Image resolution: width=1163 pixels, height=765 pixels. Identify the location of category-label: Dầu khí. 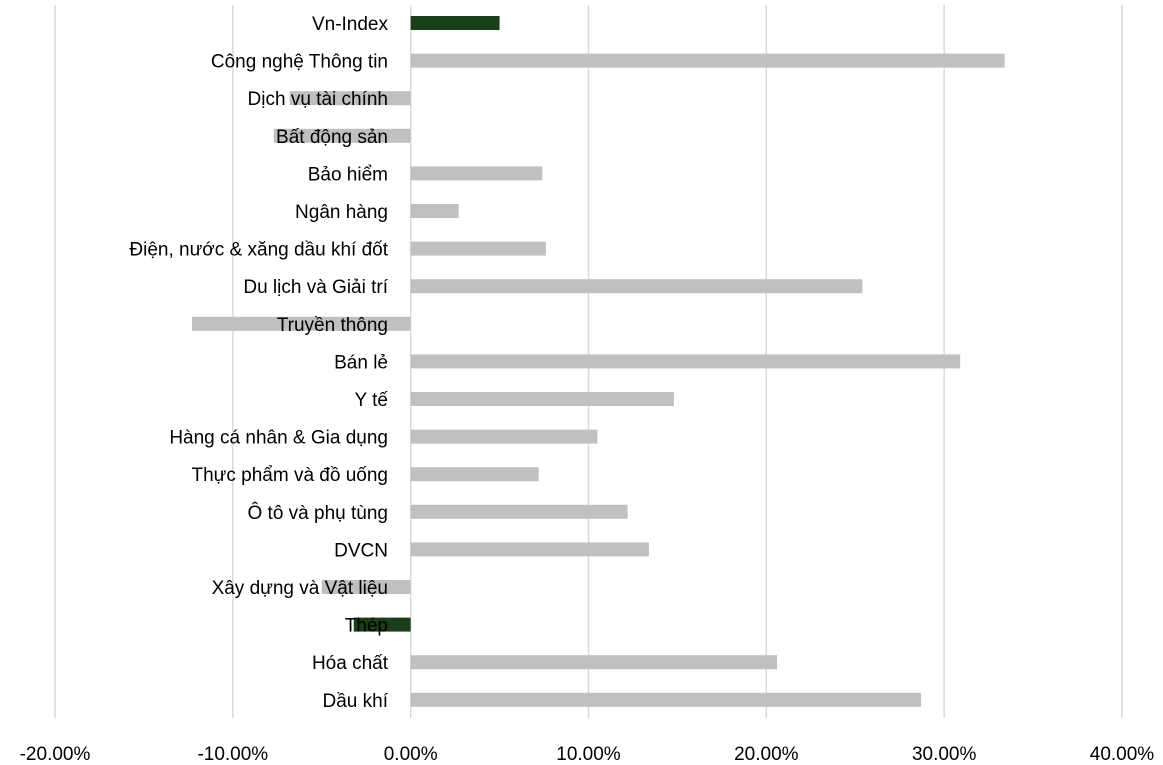
(356, 701).